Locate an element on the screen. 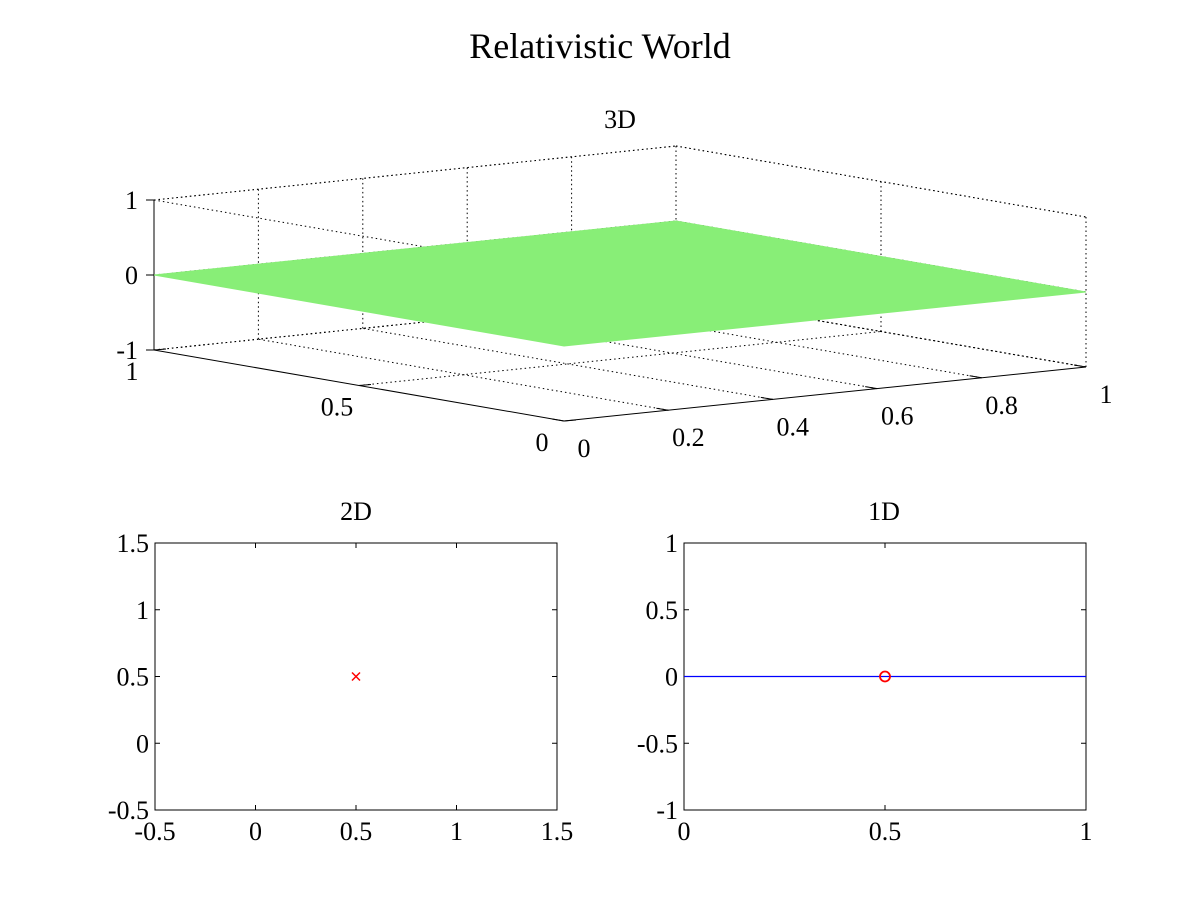  plot-2d-ytick-label: -0.5 is located at coordinates (128, 810).